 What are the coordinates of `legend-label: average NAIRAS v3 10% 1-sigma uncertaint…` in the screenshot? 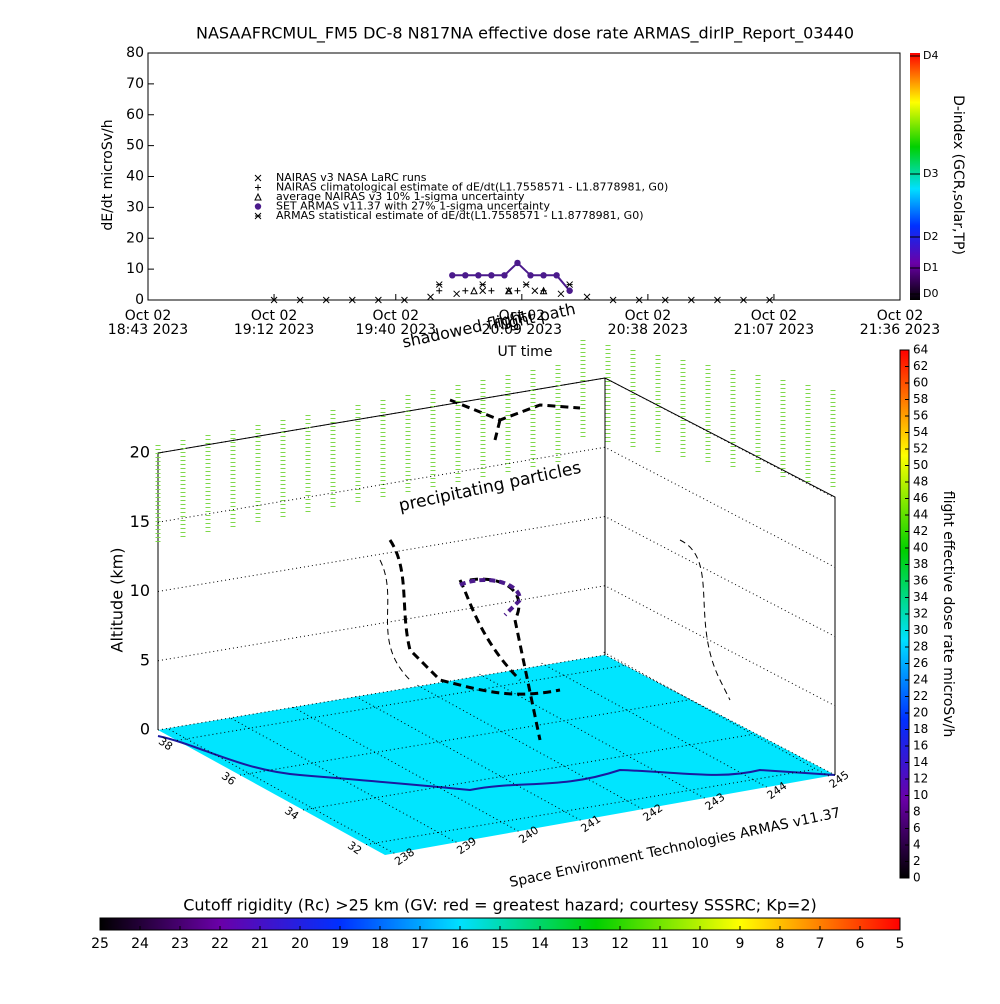 It's located at (400, 196).